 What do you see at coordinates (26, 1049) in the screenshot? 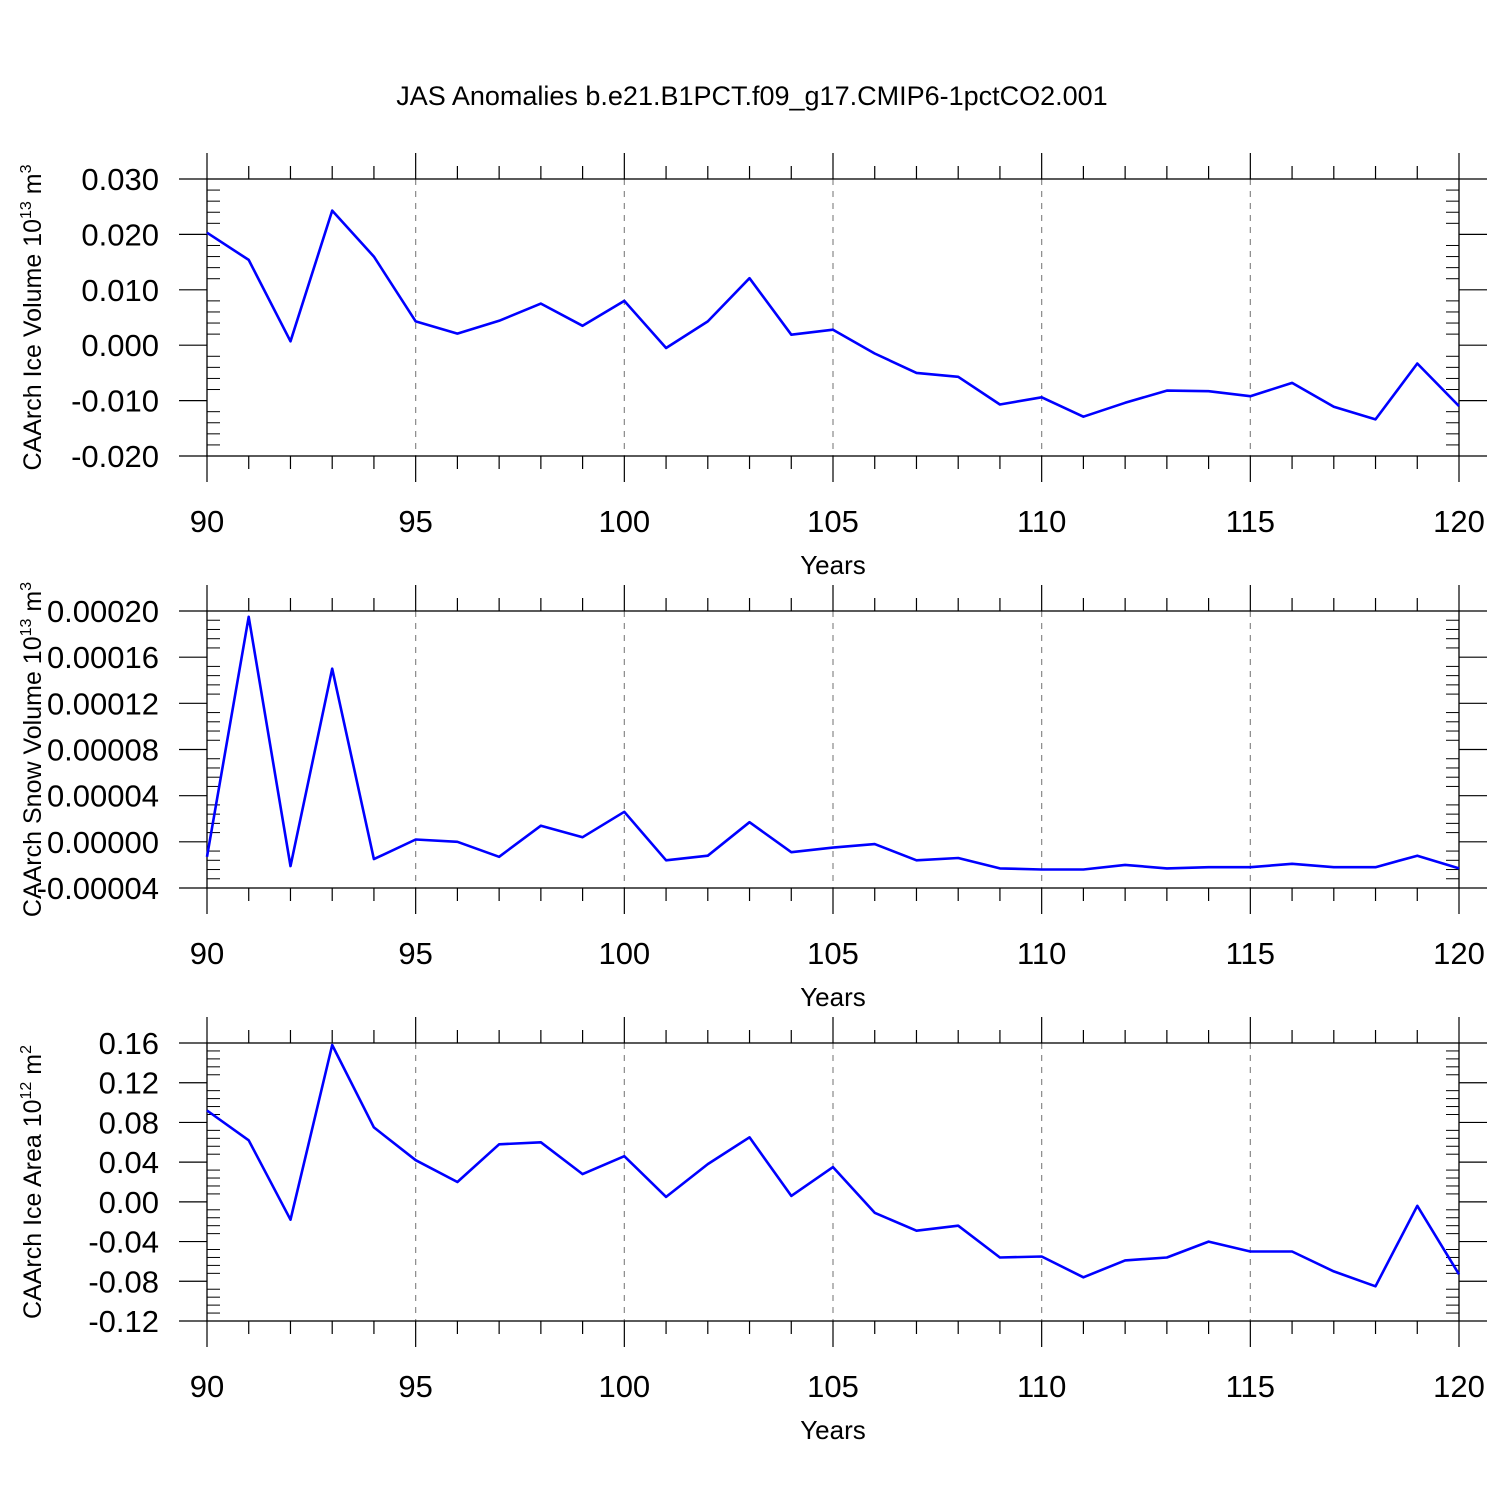
I see `y-axis-label-unit-exponent: 2` at bounding box center [26, 1049].